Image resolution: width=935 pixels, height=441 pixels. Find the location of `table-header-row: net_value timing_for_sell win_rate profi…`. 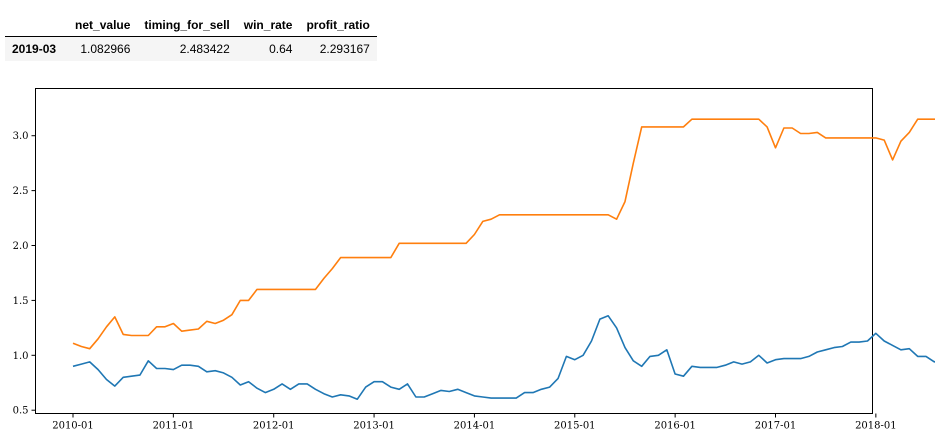

table-header-row: net_value timing_for_sell win_rate profi… is located at coordinates (191, 25).